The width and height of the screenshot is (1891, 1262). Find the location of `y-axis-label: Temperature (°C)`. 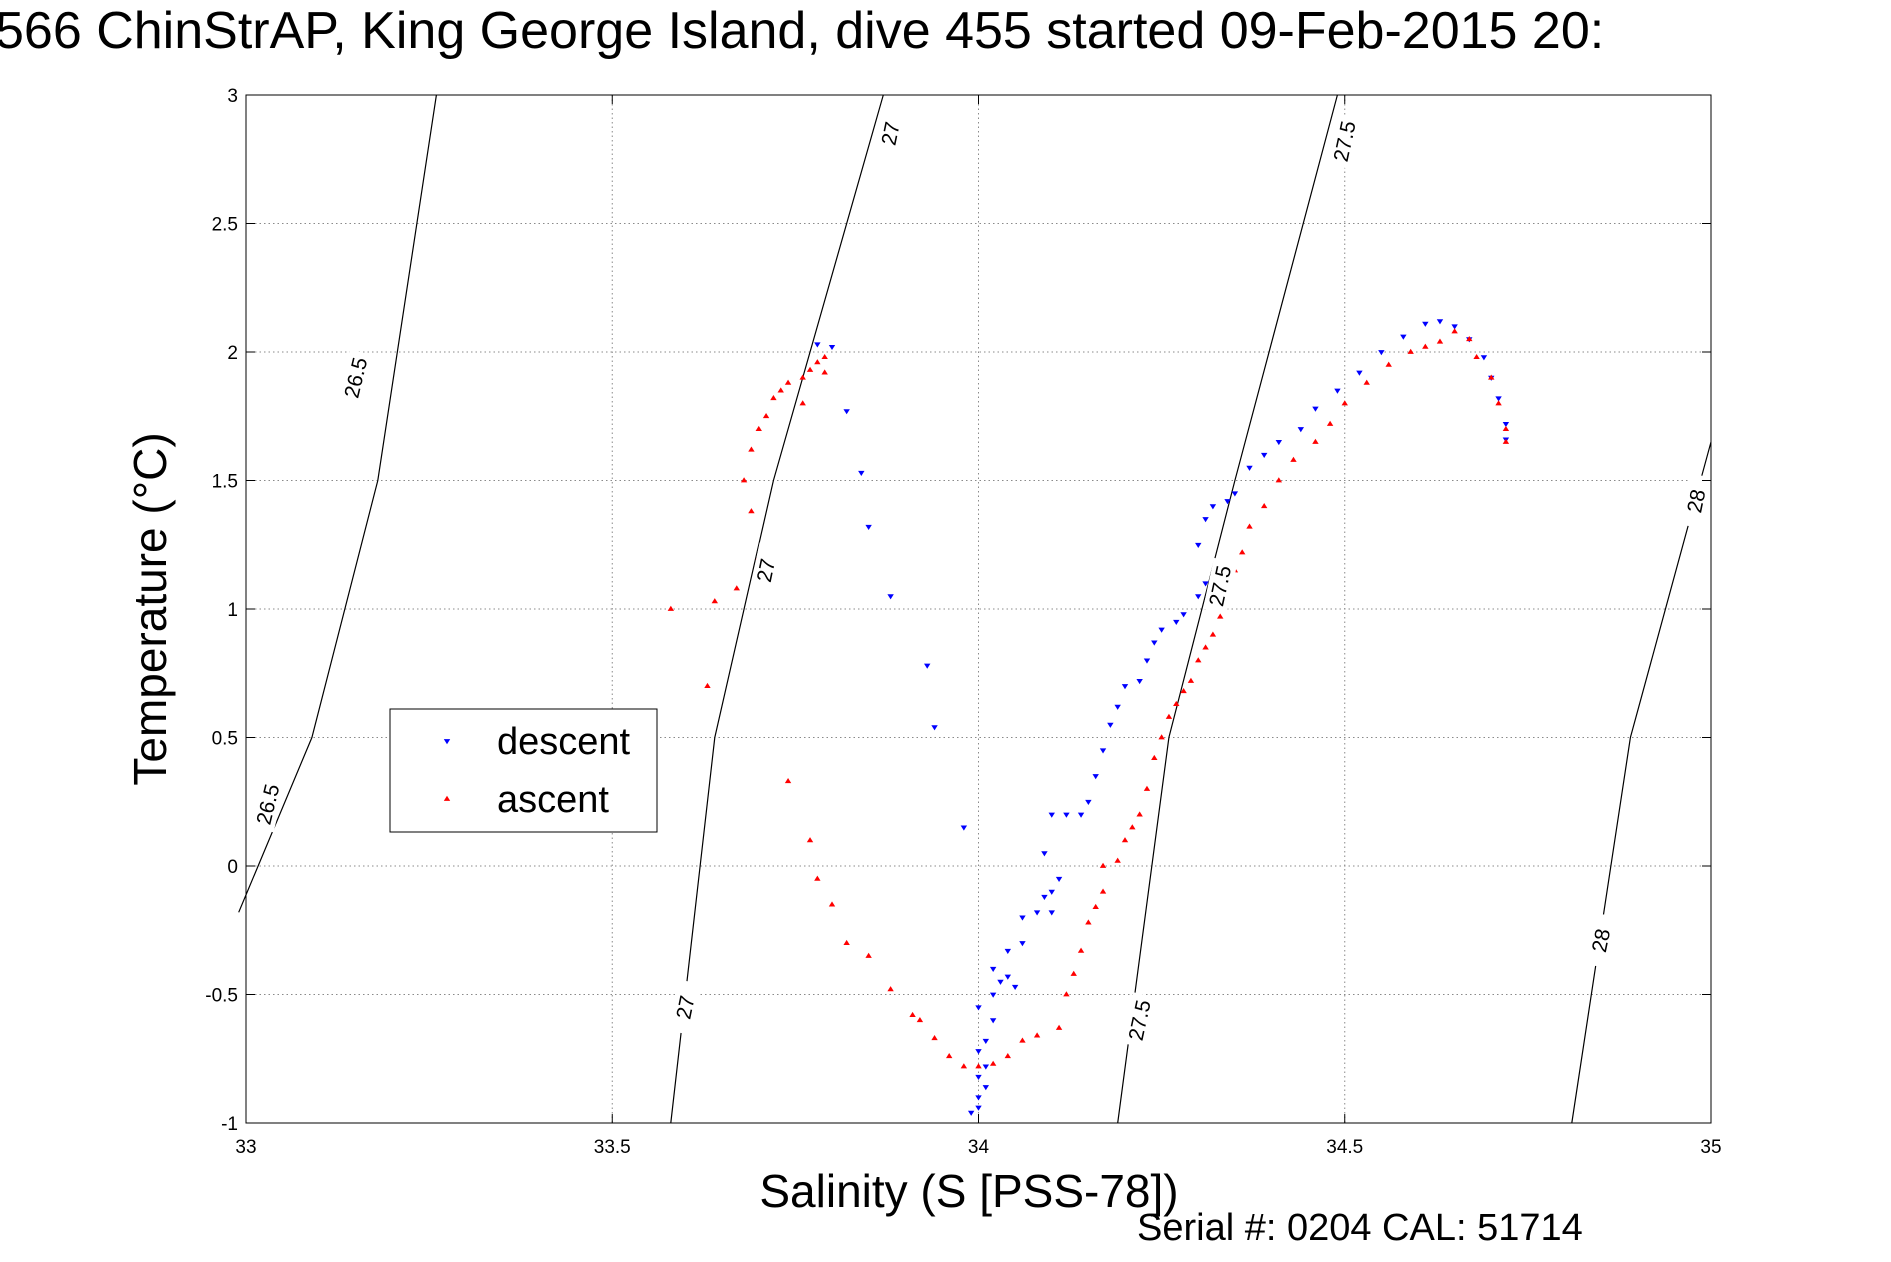

y-axis-label: Temperature (°C) is located at coordinates (150, 608).